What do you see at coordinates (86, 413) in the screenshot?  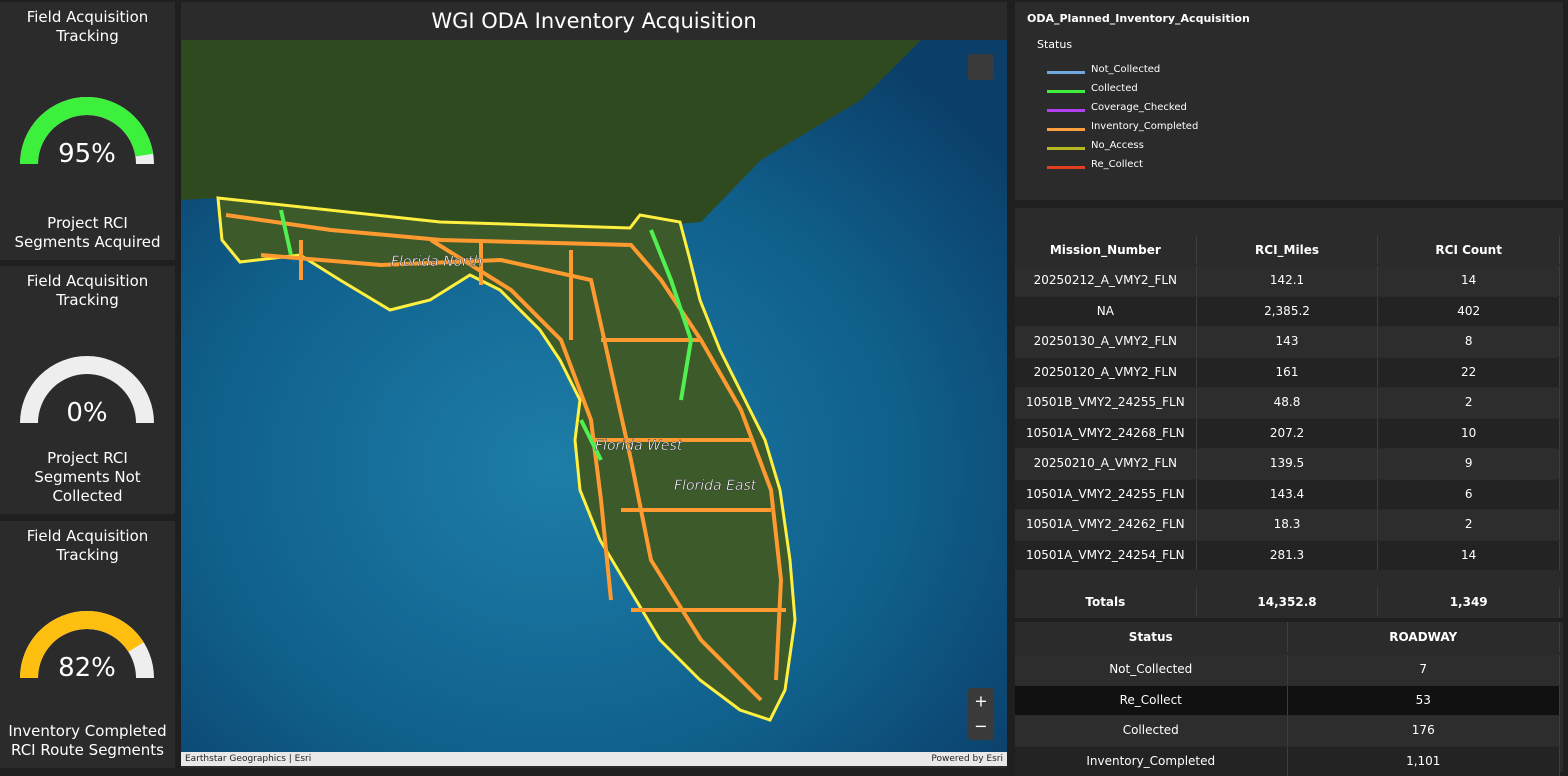 I see `gauge-value: 0%` at bounding box center [86, 413].